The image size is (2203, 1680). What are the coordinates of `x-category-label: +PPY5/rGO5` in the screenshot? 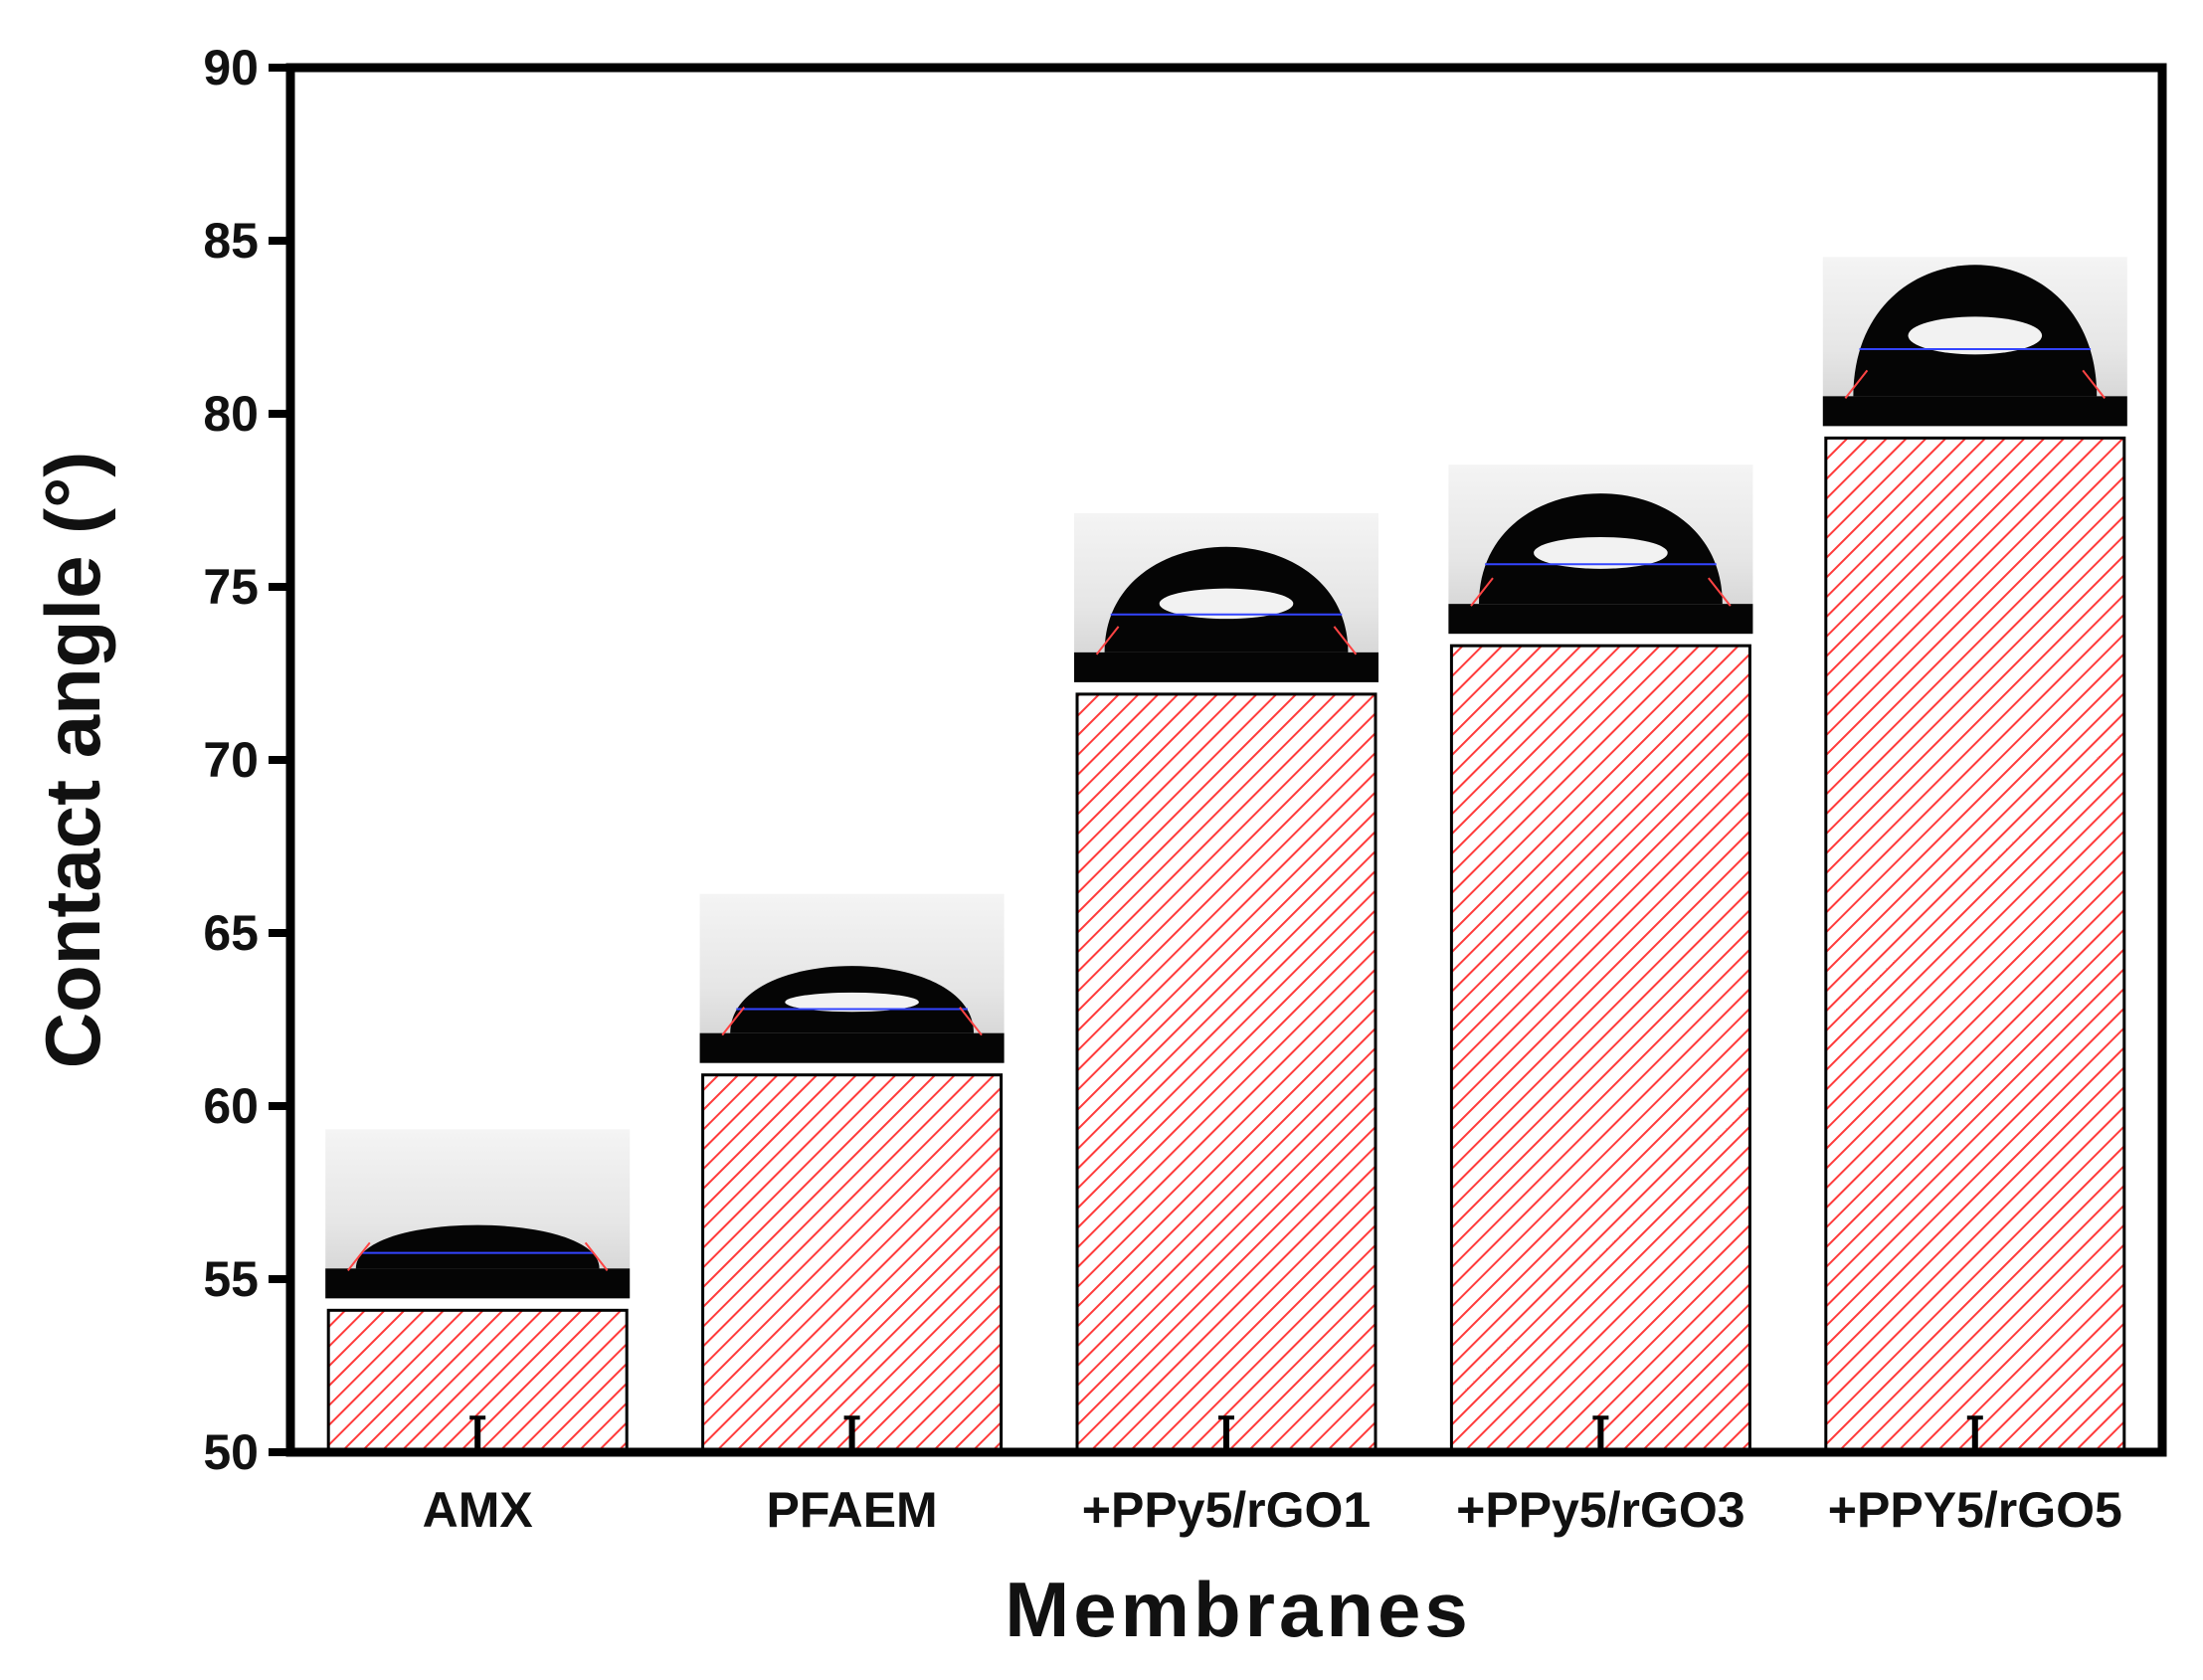 It's located at (1975, 1510).